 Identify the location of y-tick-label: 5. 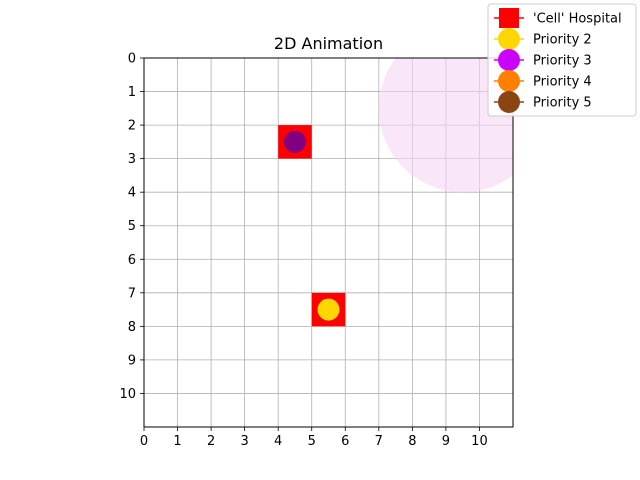
(132, 226).